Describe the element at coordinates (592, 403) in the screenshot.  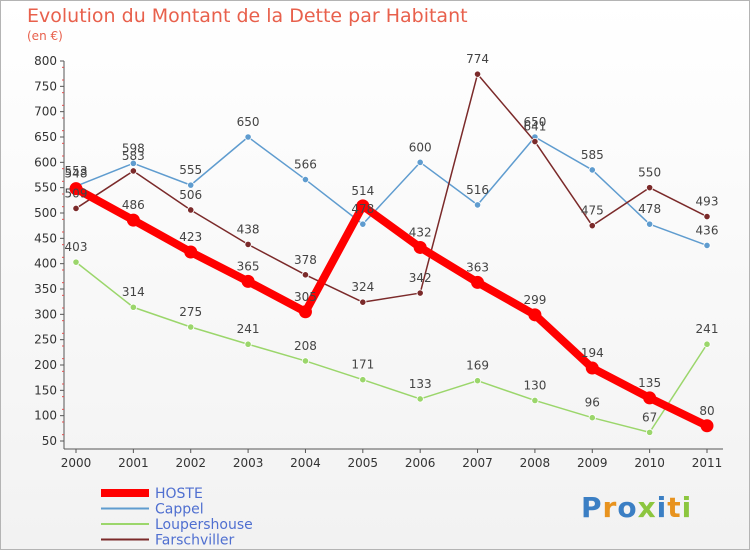
I see `data-label-loupershouse: 96` at that location.